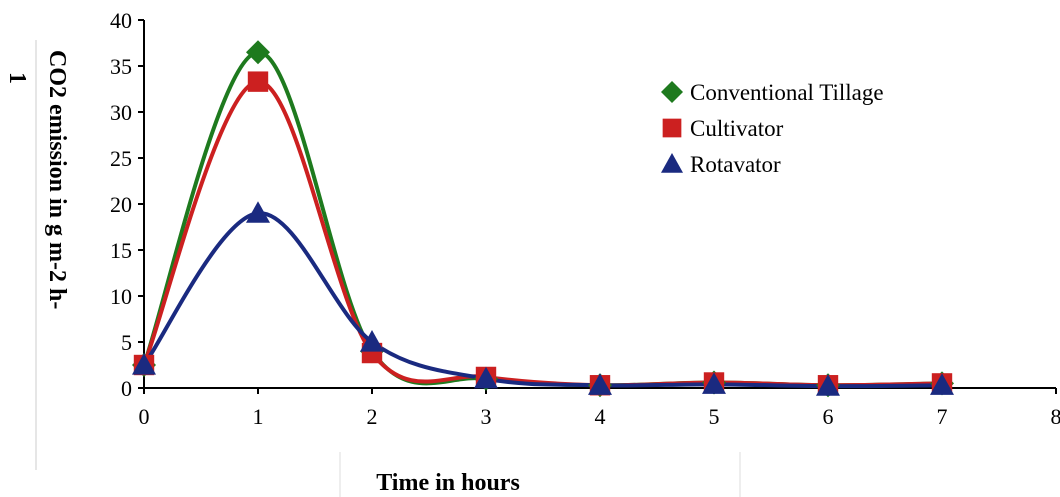  What do you see at coordinates (126, 342) in the screenshot?
I see `y-tick-label: 5` at bounding box center [126, 342].